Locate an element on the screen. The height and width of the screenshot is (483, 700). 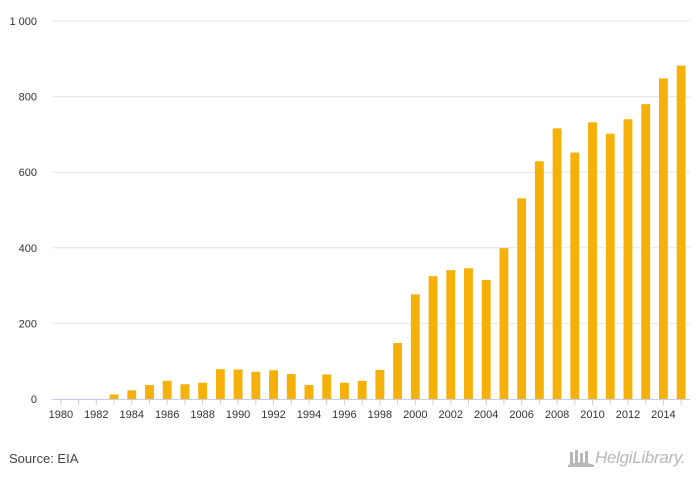
bar-2001 is located at coordinates (433, 337).